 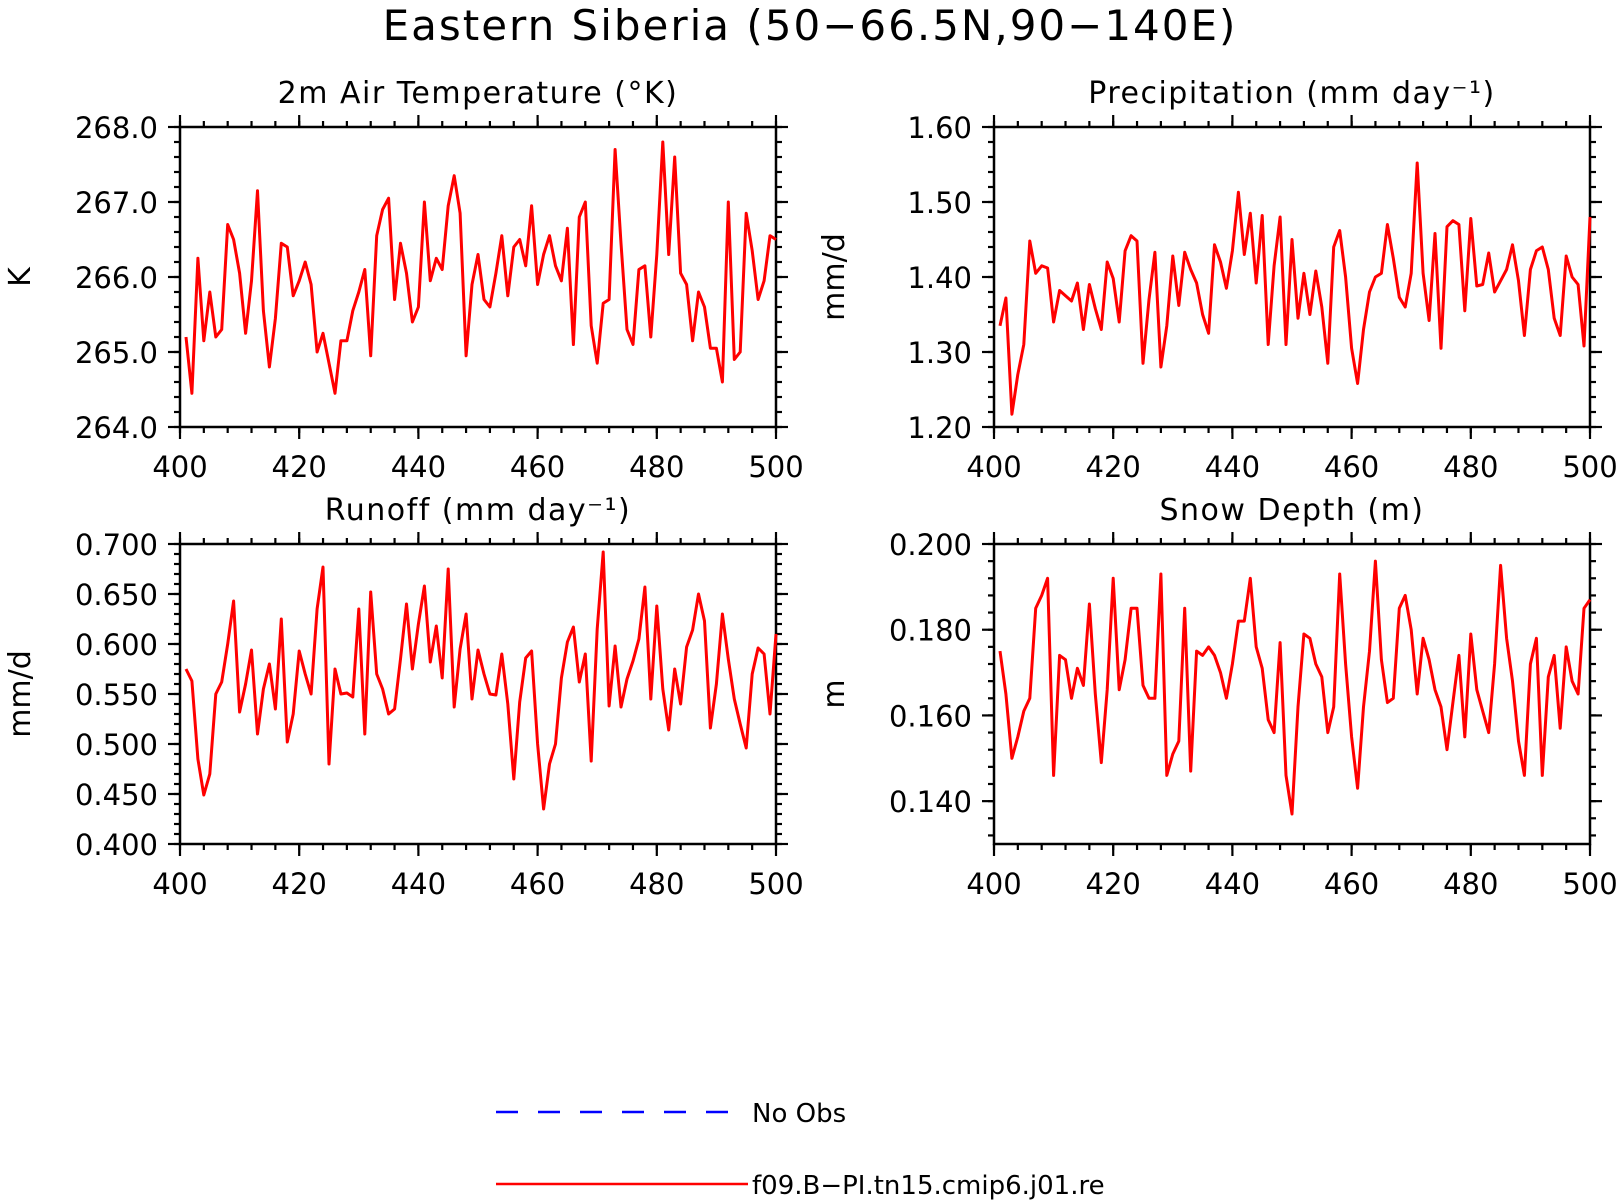 What do you see at coordinates (116, 545) in the screenshot?
I see `y-tick-label: 0.700` at bounding box center [116, 545].